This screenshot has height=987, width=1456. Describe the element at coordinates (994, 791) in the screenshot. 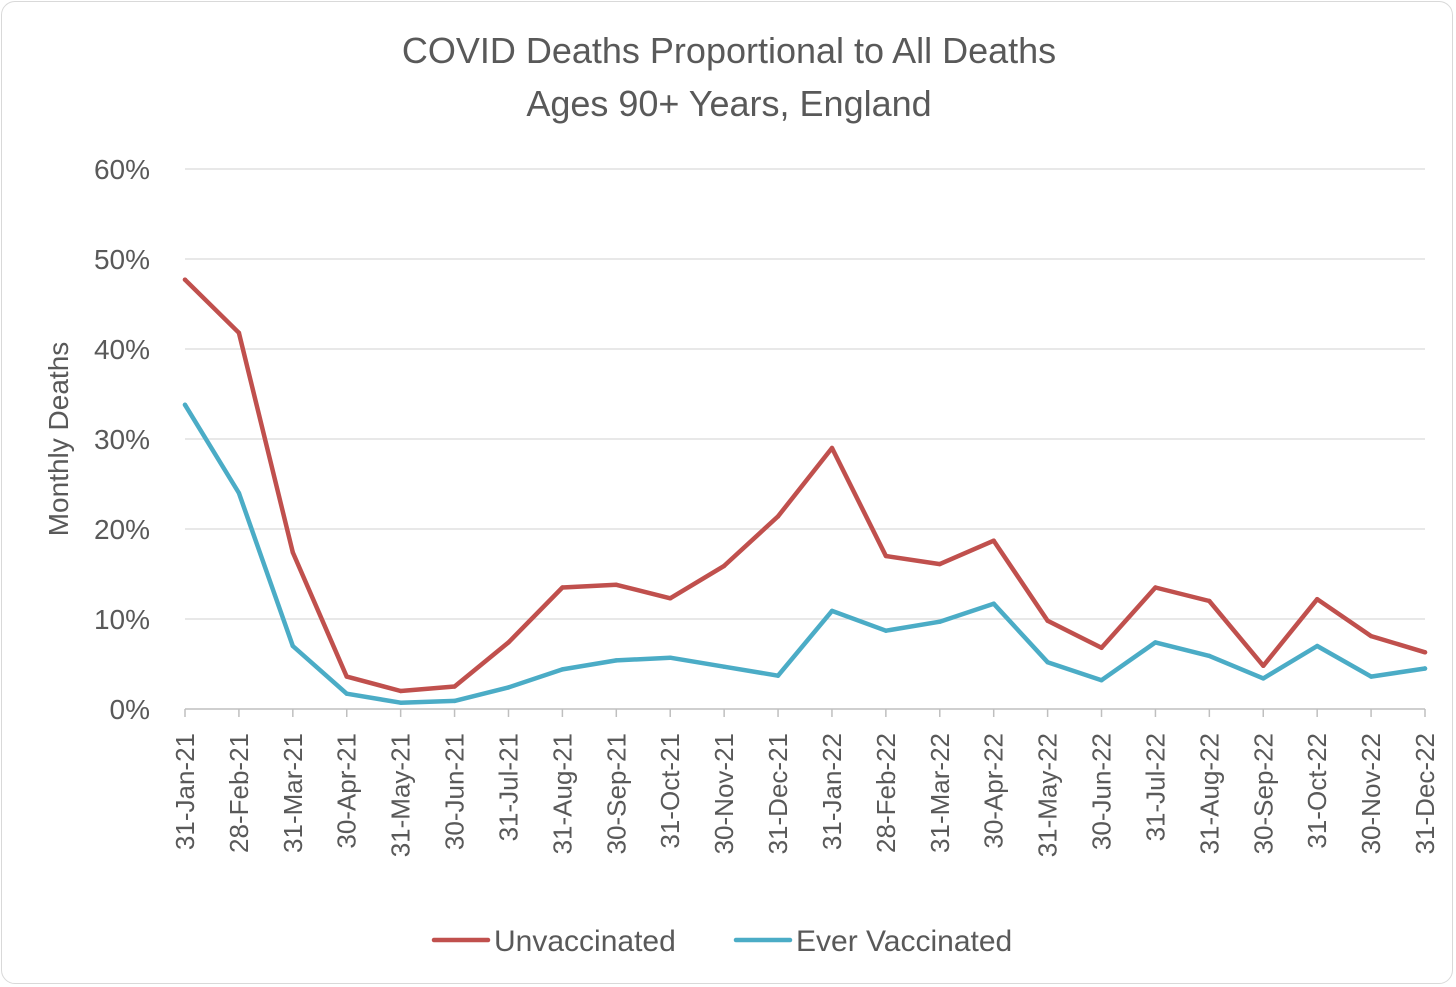

I see `x-tick-label: 30-Apr-22` at that location.